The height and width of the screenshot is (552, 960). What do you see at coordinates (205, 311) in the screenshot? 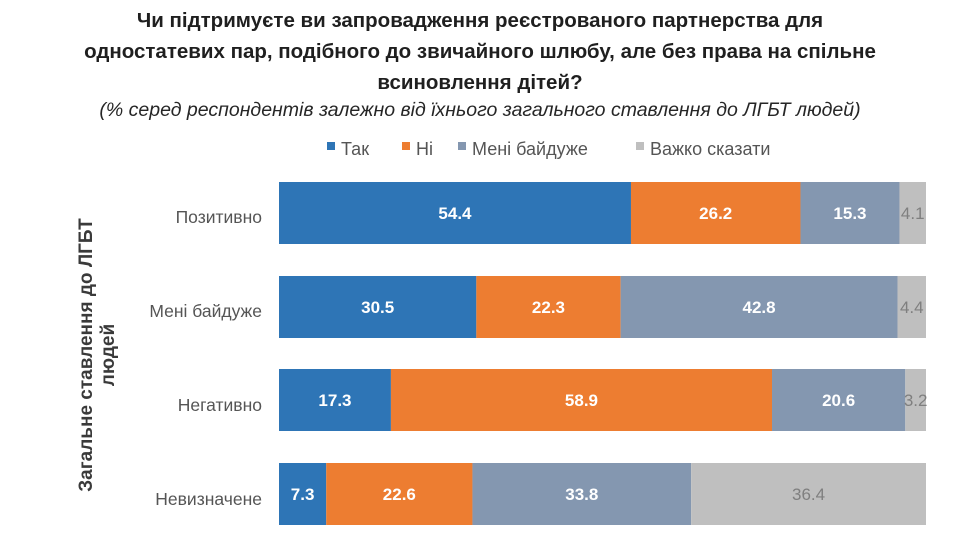
I see `category-label-indifferent: Мені байдуже` at bounding box center [205, 311].